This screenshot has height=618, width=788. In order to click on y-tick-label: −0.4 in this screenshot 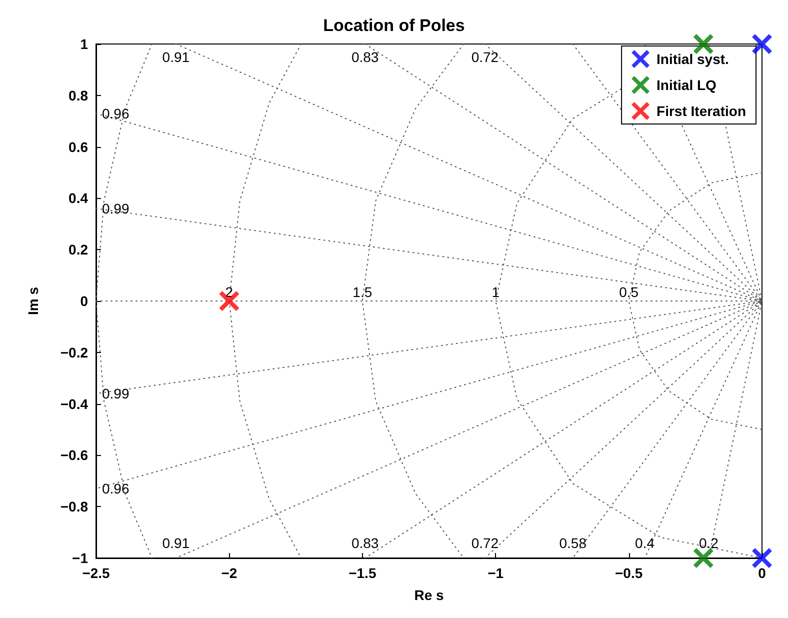, I will do `click(74, 404)`.